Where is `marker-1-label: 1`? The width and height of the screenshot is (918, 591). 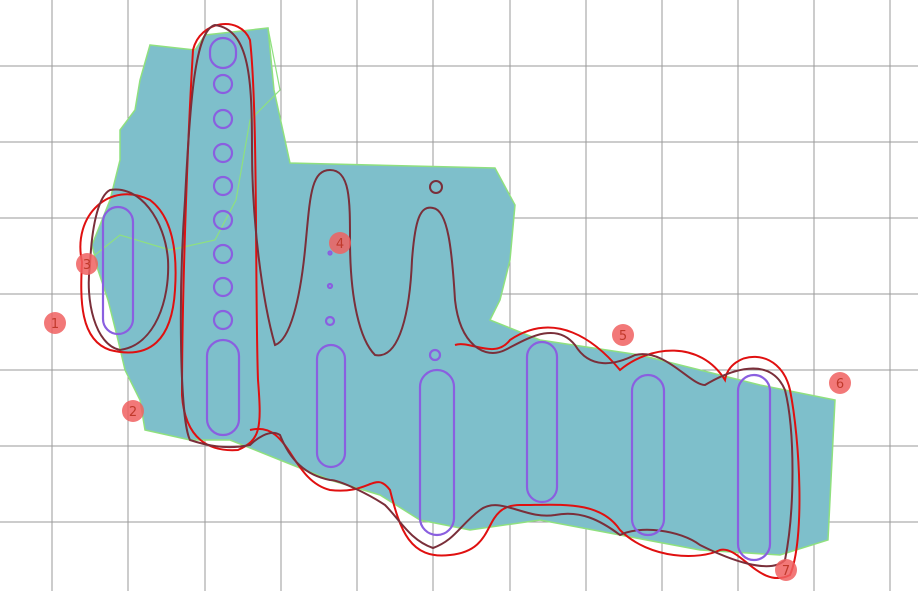 marker-1-label: 1 is located at coordinates (55, 324).